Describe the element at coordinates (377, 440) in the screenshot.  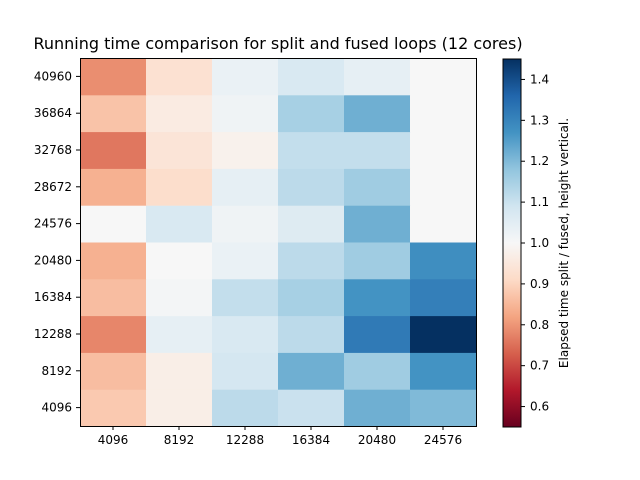
I see `x-tick-label: 20480` at that location.